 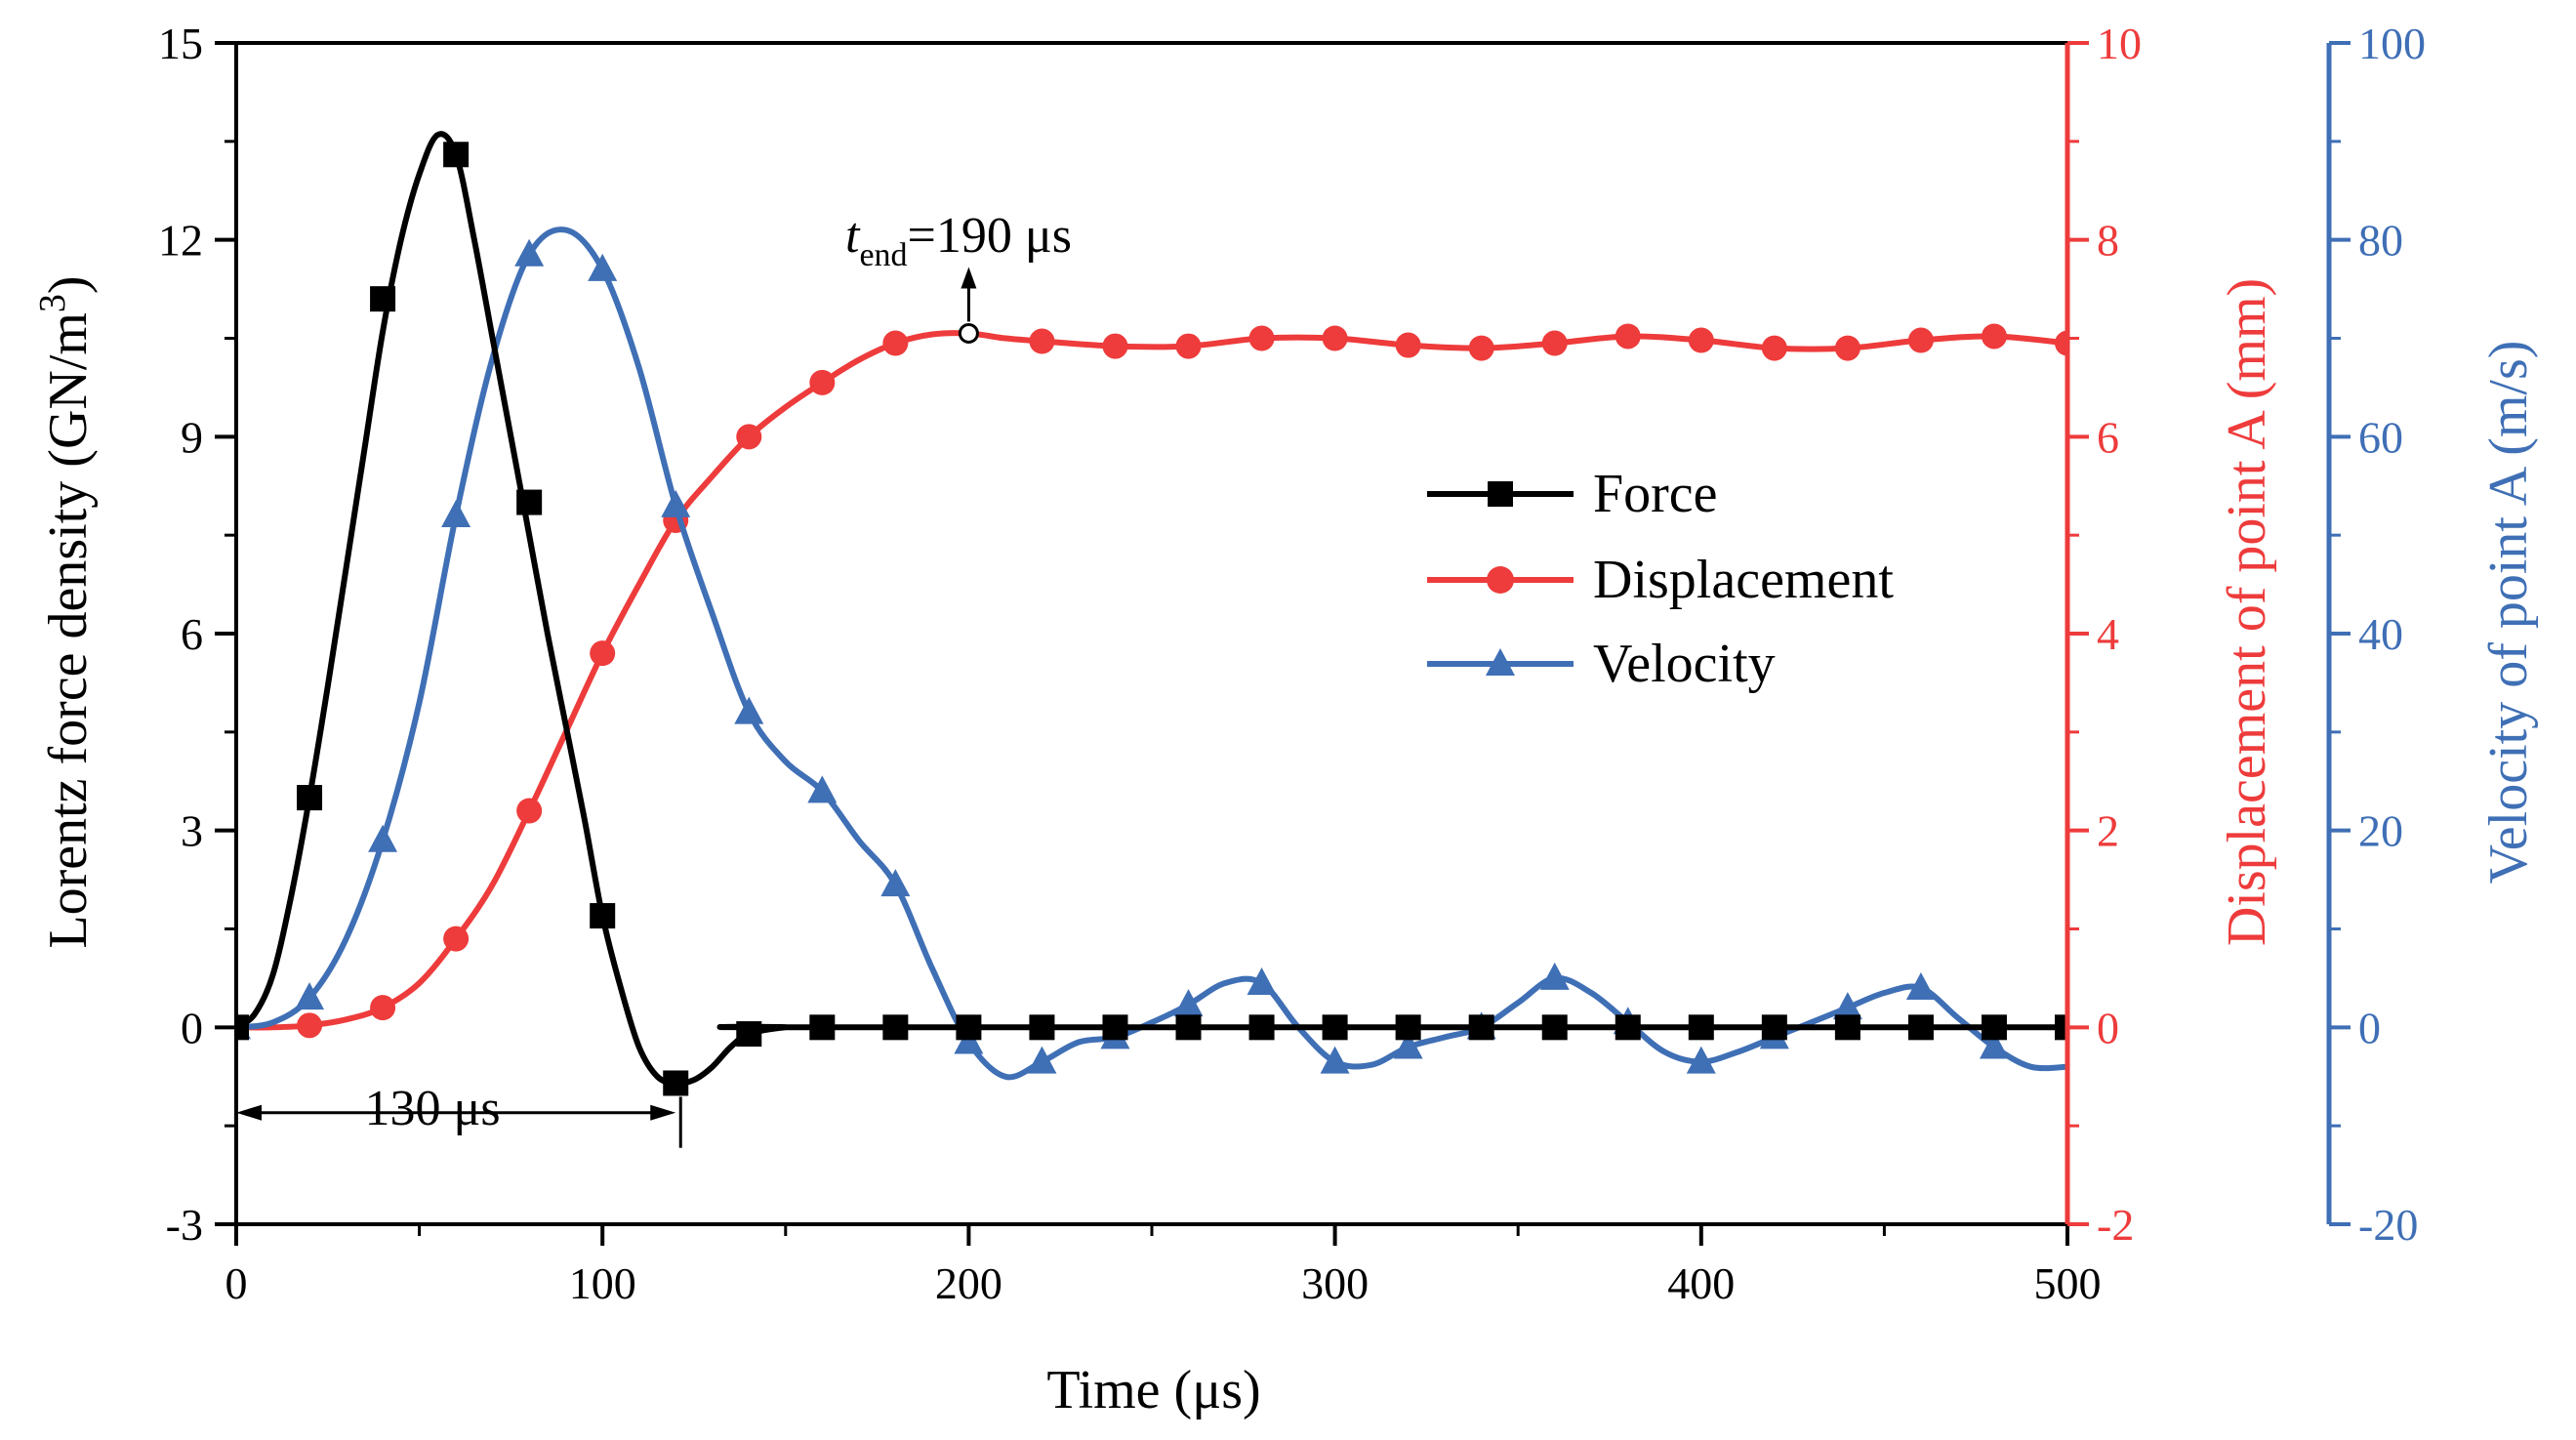 What do you see at coordinates (2380, 437) in the screenshot?
I see `velocity-tick-label: 60` at bounding box center [2380, 437].